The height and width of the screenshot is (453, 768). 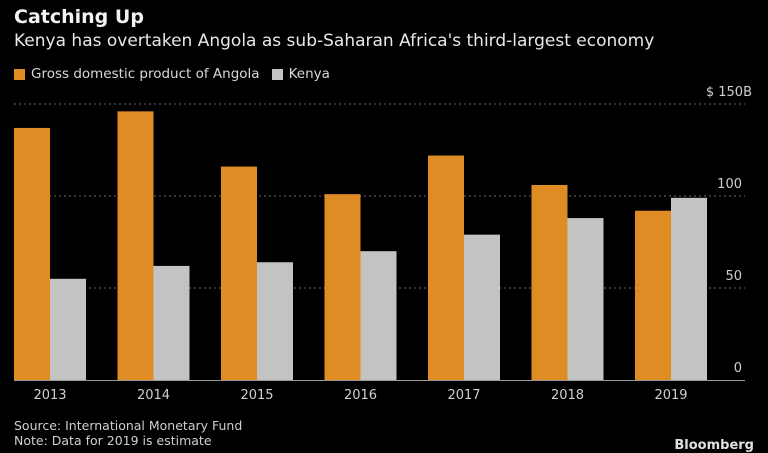 What do you see at coordinates (68, 329) in the screenshot?
I see `bar-kenya-2013` at bounding box center [68, 329].